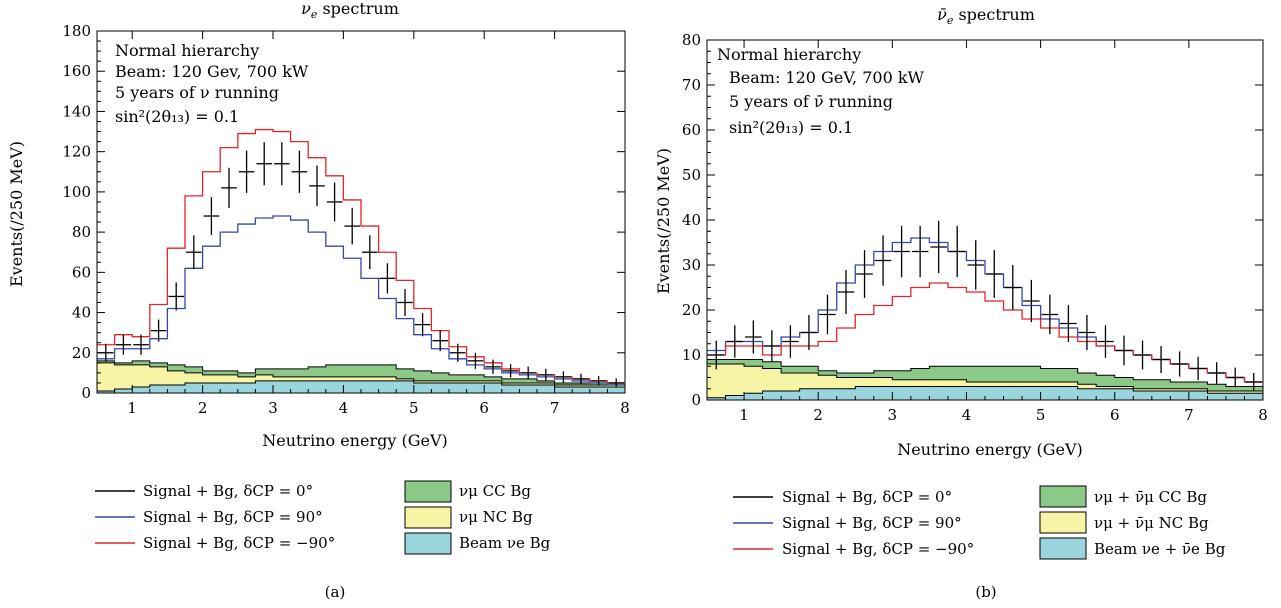  Describe the element at coordinates (76, 192) in the screenshot. I see `y-tick-label-100-a: 100` at that location.